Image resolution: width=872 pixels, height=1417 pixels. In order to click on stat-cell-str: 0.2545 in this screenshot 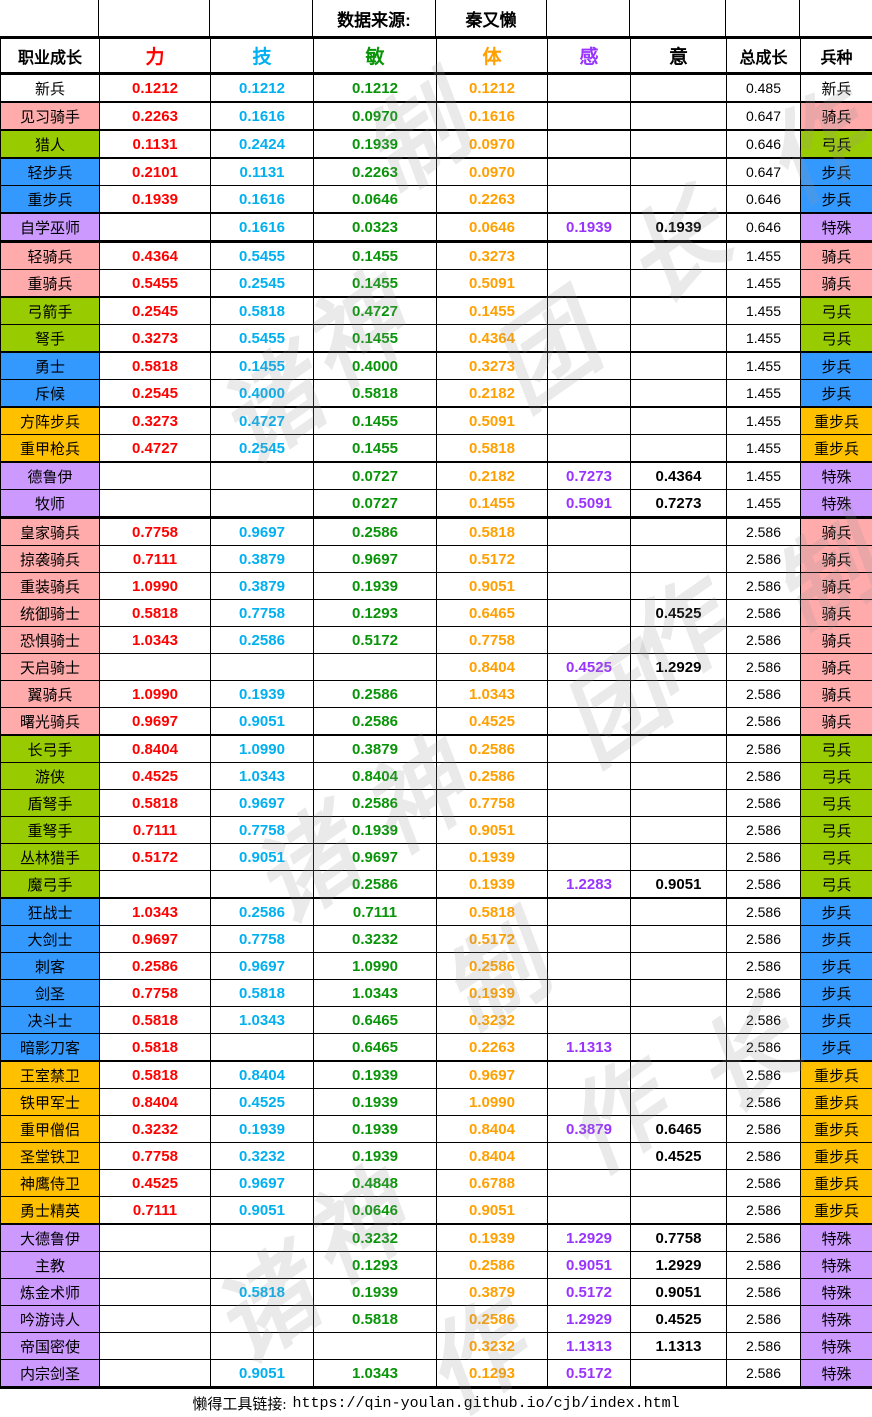, I will do `click(155, 311)`.